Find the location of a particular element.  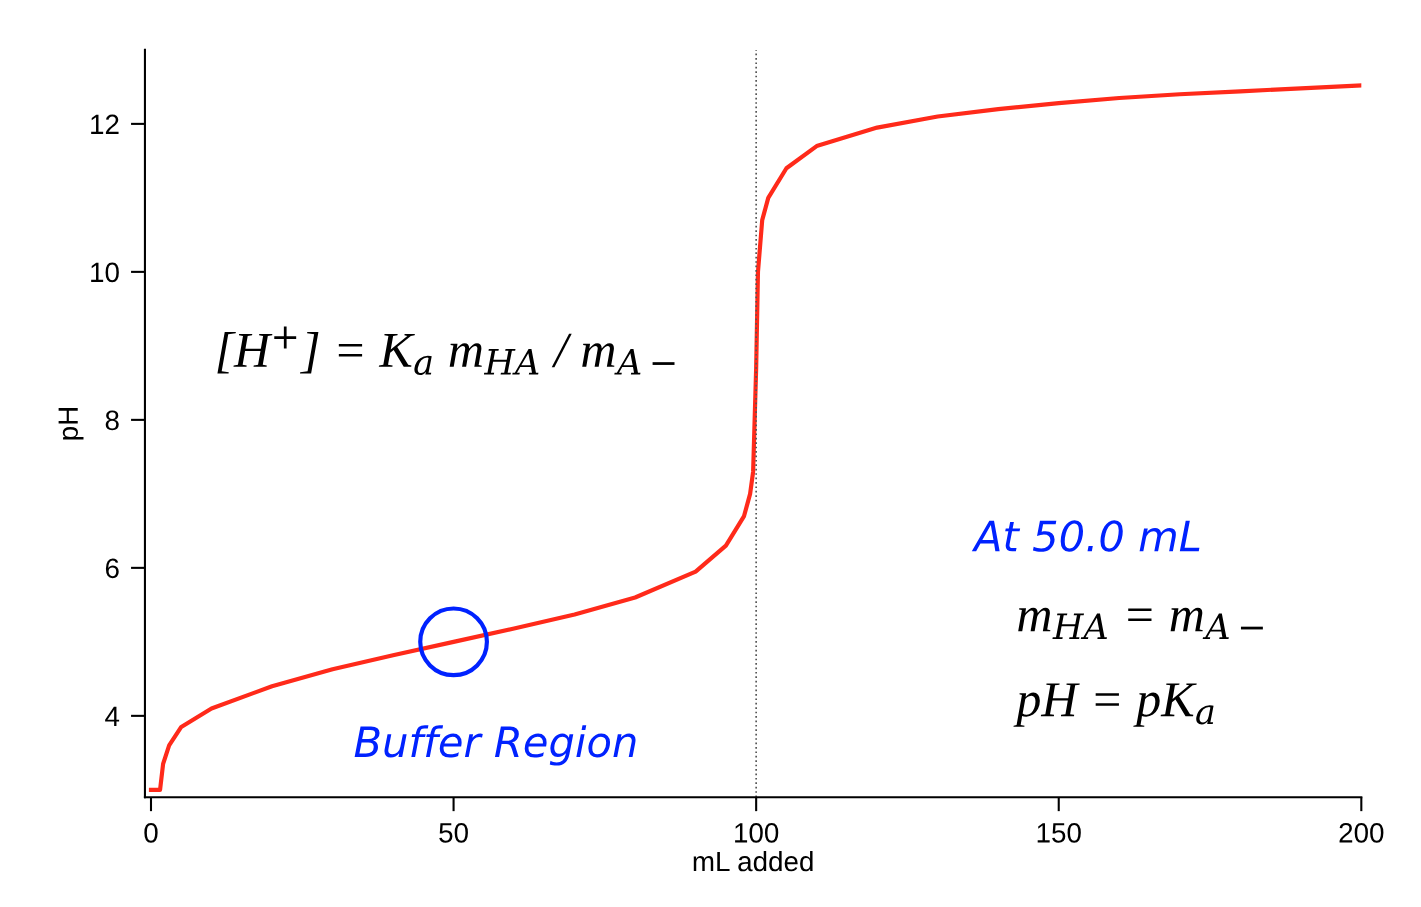

x-tick-label: 0 is located at coordinates (151, 832).